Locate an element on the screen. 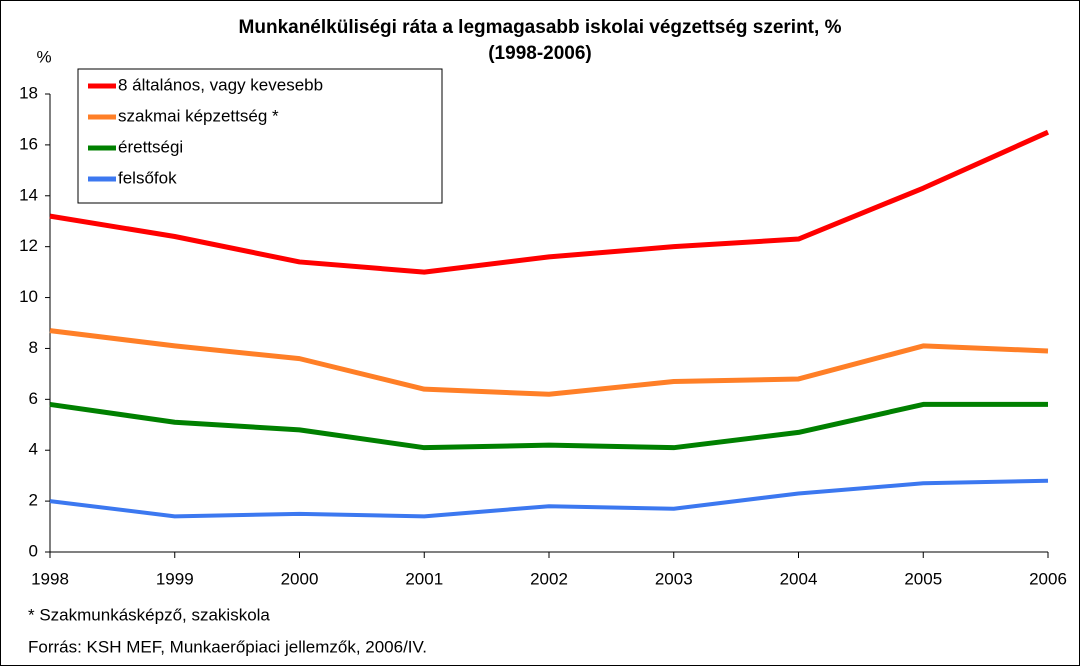 The width and height of the screenshot is (1080, 666). x-tick-label: 2004 is located at coordinates (799, 578).